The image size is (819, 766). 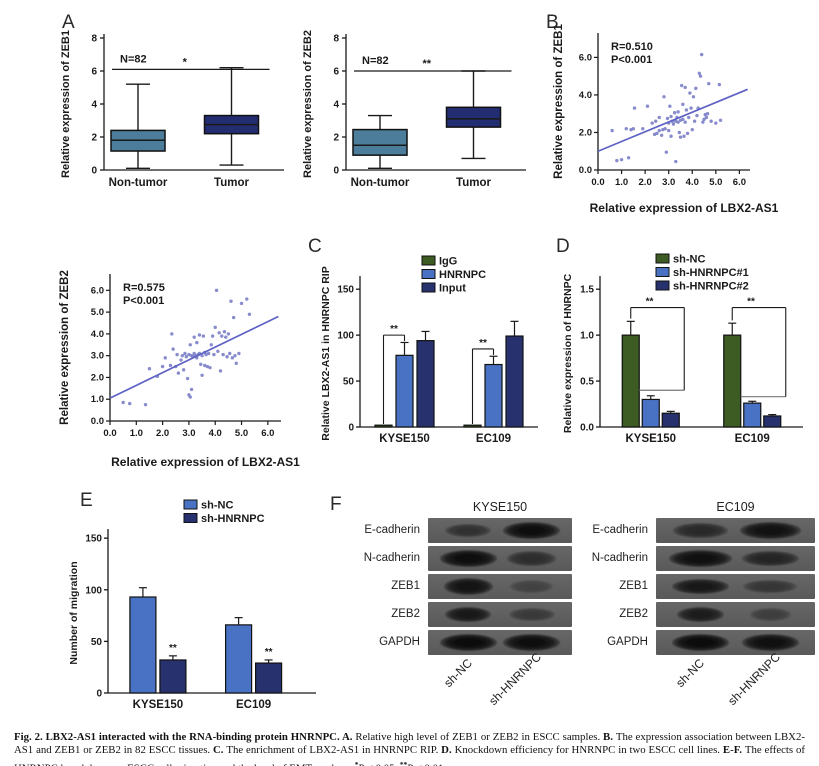 I want to click on caption-segment: Fig. 2., so click(x=30, y=736).